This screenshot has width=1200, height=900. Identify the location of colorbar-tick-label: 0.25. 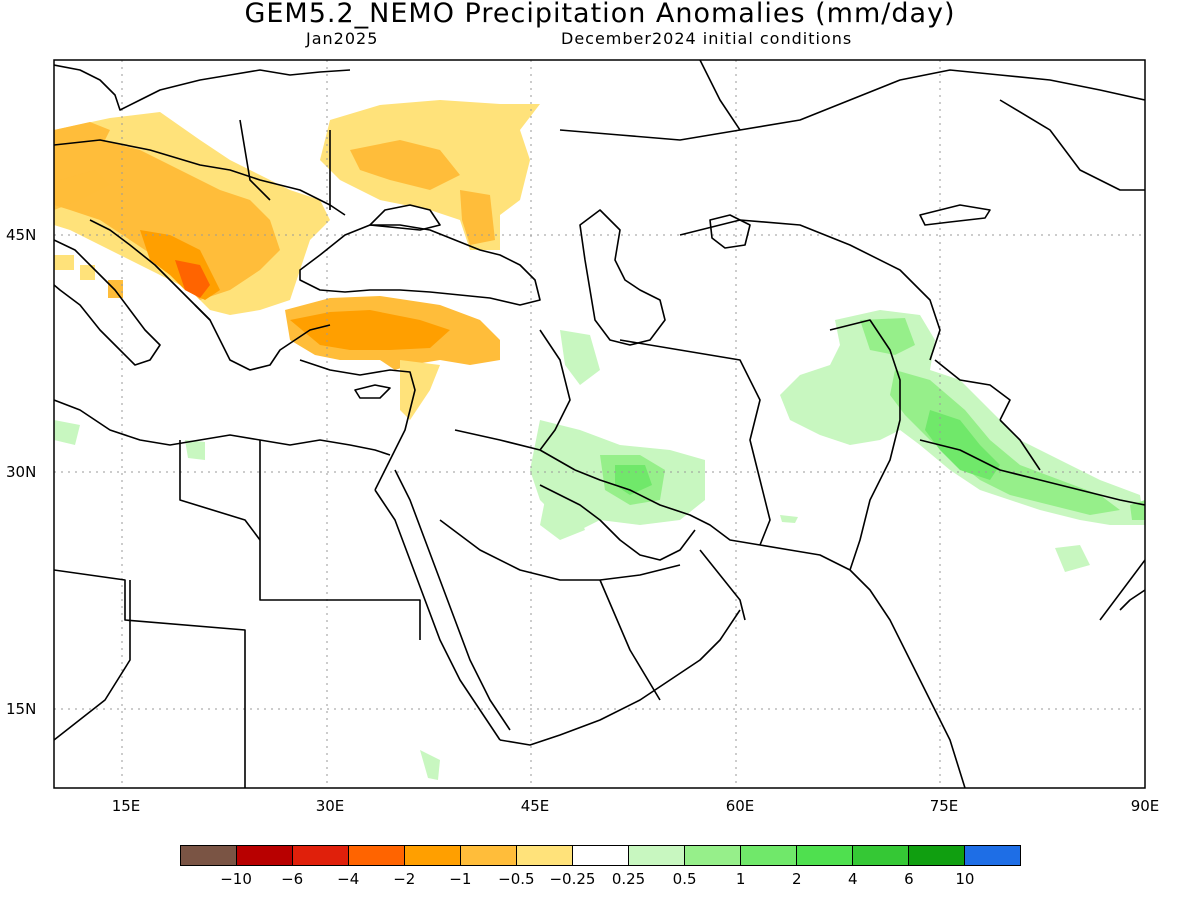
(628, 879).